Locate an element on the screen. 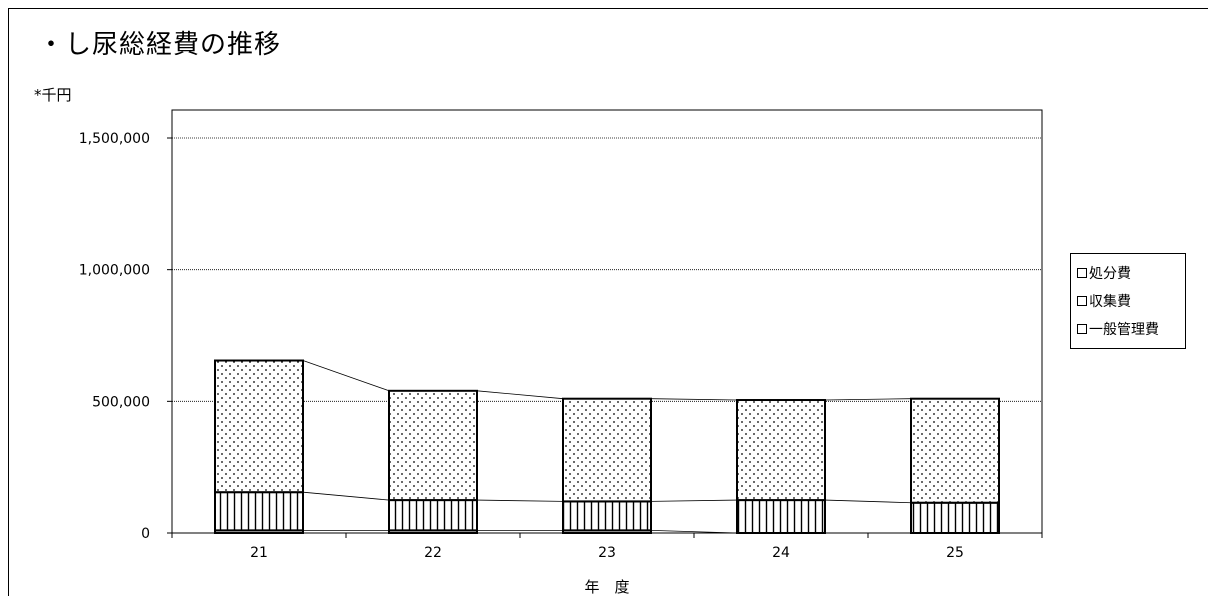 Image resolution: width=1210 pixels, height=598 pixels. x-tick-label: 25 is located at coordinates (955, 553).